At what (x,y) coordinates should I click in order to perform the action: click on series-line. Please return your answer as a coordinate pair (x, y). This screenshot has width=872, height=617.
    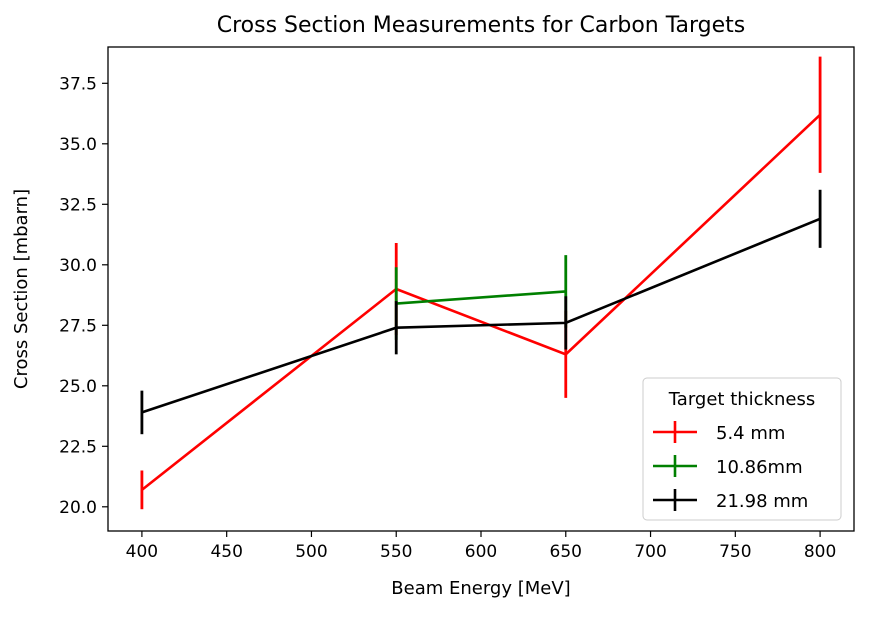
    Looking at the image, I should click on (481, 297).